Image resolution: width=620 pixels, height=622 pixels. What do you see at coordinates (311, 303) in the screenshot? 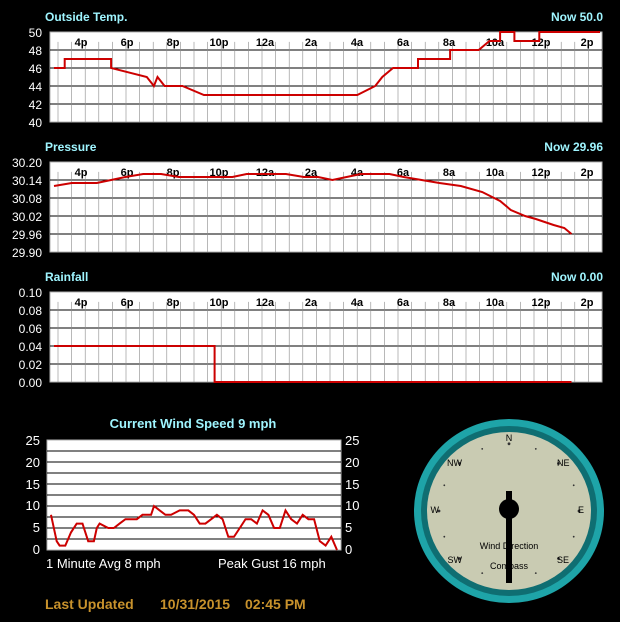
I see `rain-time-label: 2a` at bounding box center [311, 303].